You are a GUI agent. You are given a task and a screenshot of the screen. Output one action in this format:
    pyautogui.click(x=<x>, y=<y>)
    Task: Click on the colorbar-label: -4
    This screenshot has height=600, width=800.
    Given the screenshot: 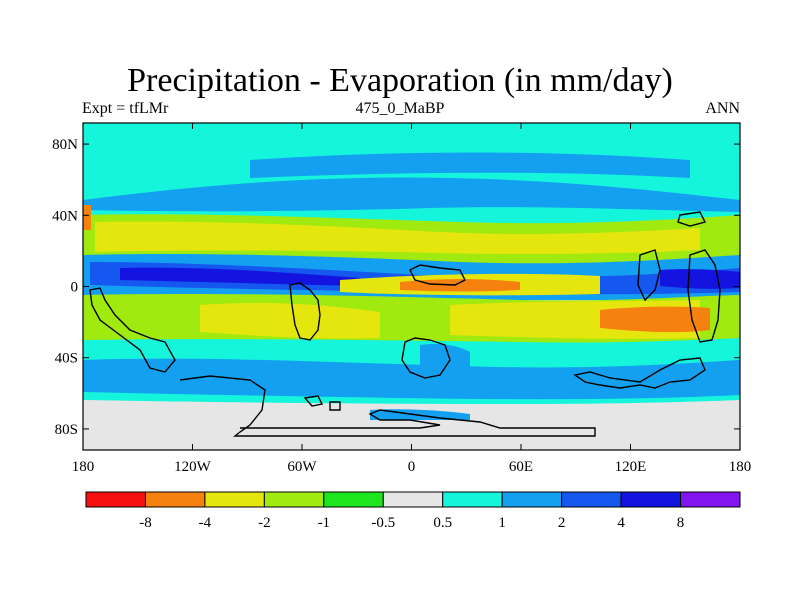 What is the action you would take?
    pyautogui.click(x=205, y=523)
    